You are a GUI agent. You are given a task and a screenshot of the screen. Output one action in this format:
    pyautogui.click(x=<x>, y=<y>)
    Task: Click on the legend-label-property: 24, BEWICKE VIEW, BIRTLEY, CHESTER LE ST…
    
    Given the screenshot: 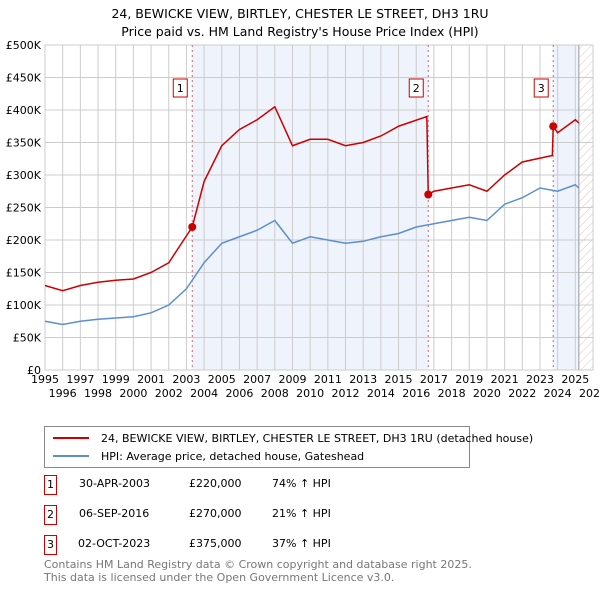 What is the action you would take?
    pyautogui.click(x=317, y=438)
    